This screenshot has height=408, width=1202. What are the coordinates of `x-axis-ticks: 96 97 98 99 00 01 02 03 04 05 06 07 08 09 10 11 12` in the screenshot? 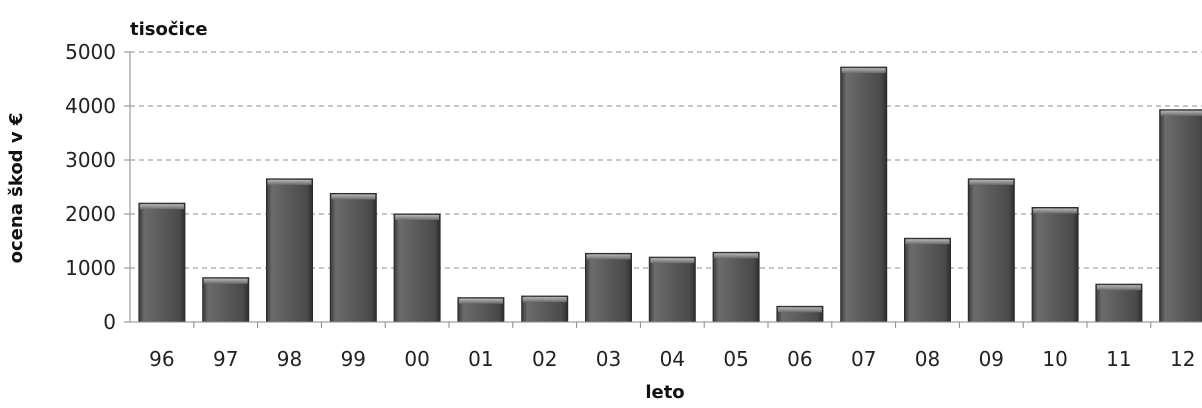 It's located at (672, 346).